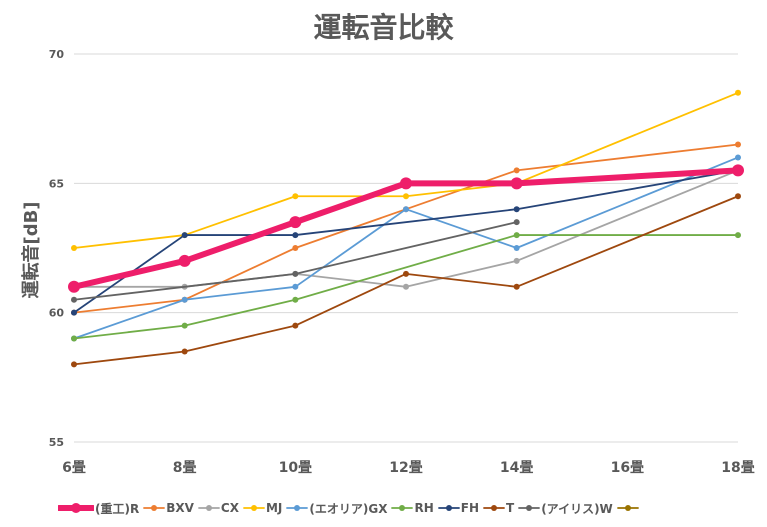 The height and width of the screenshot is (527, 767). I want to click on legend-label: FH, so click(469, 508).